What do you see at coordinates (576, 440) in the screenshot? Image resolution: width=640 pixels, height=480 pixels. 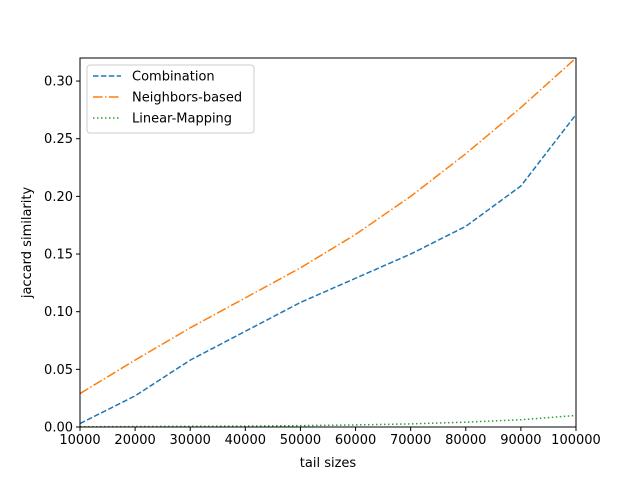 I see `x-tick-label: 100000` at bounding box center [576, 440].